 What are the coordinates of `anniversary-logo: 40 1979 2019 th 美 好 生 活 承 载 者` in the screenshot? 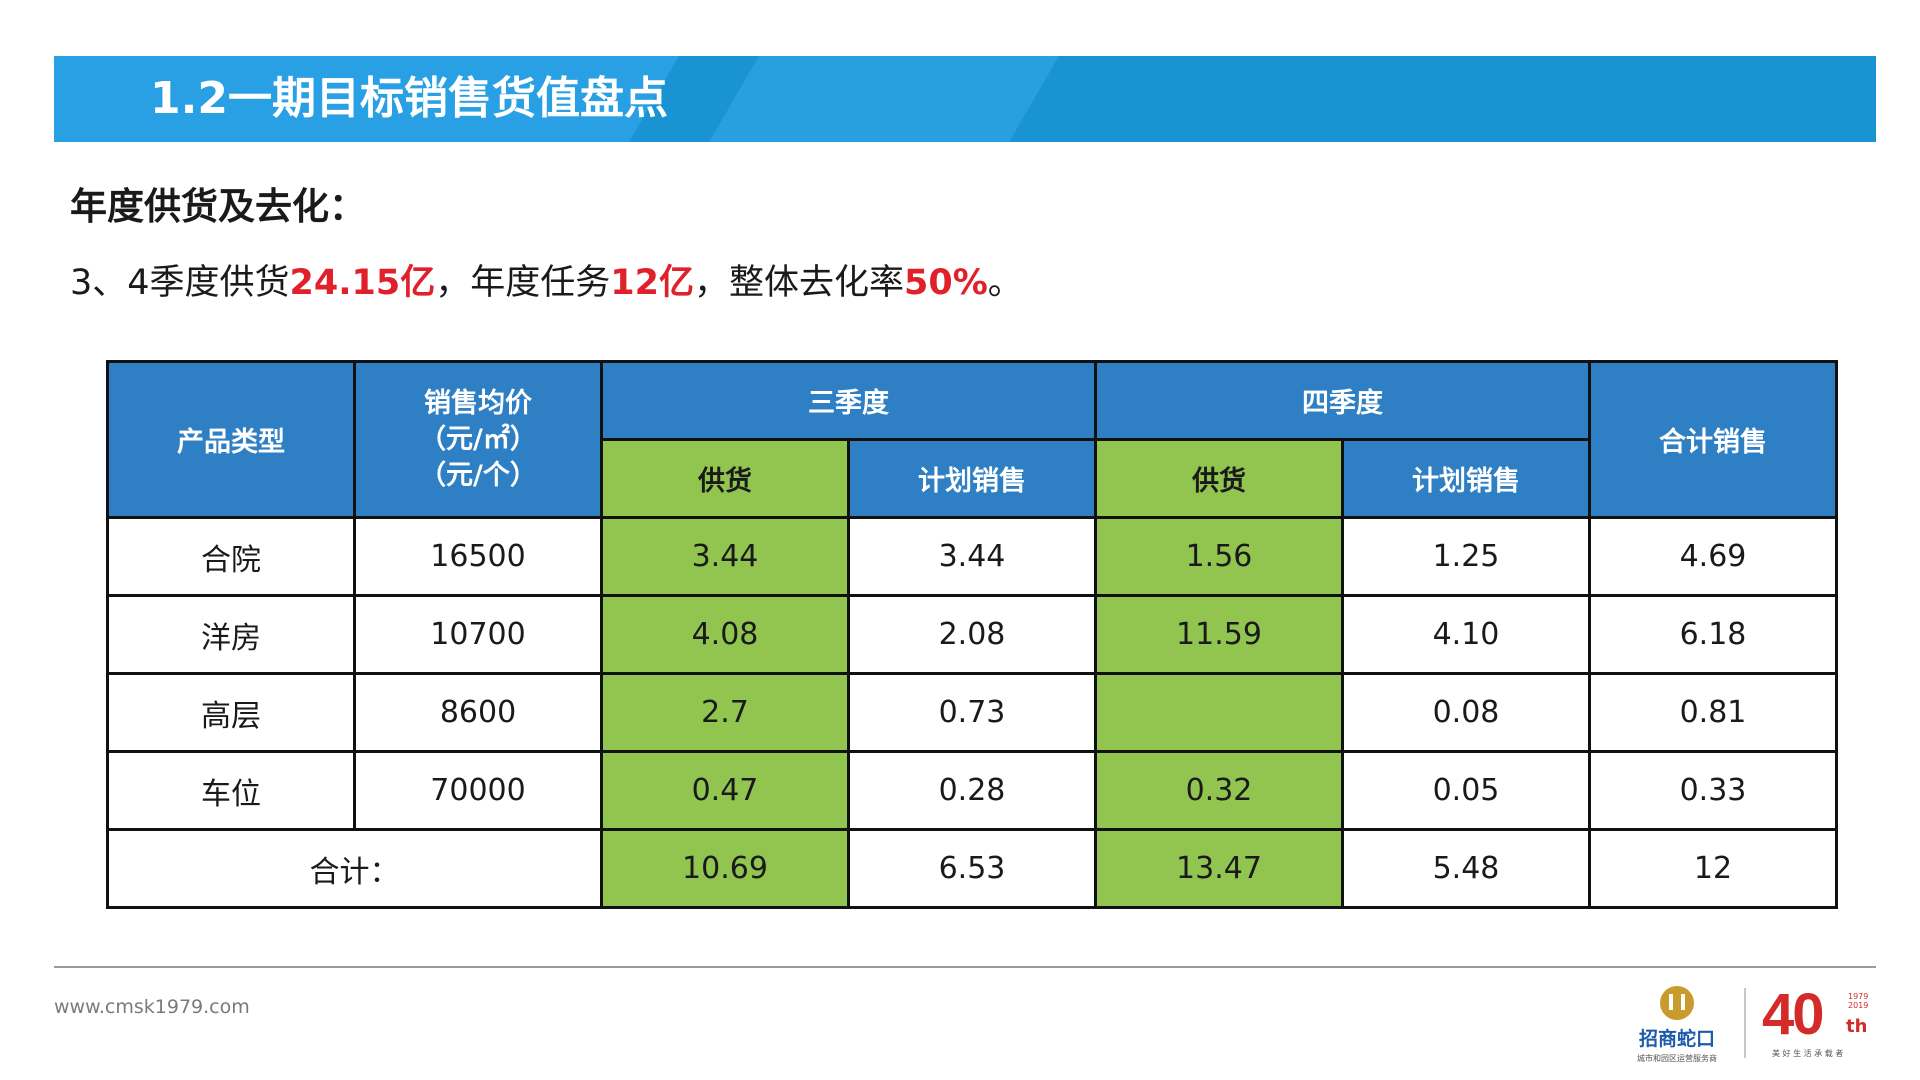 It's located at (1822, 1022).